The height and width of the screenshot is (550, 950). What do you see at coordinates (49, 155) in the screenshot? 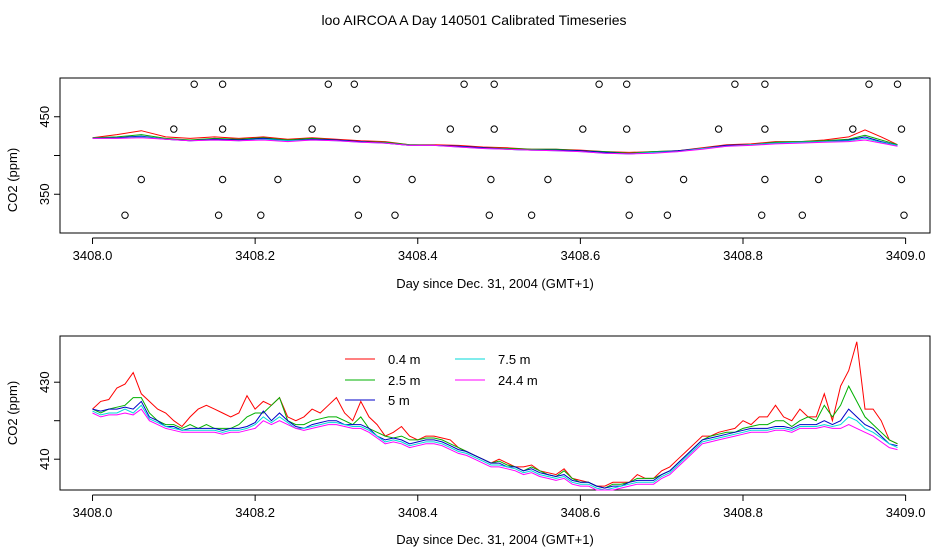
I see `top-y-axis: 350 450` at bounding box center [49, 155].